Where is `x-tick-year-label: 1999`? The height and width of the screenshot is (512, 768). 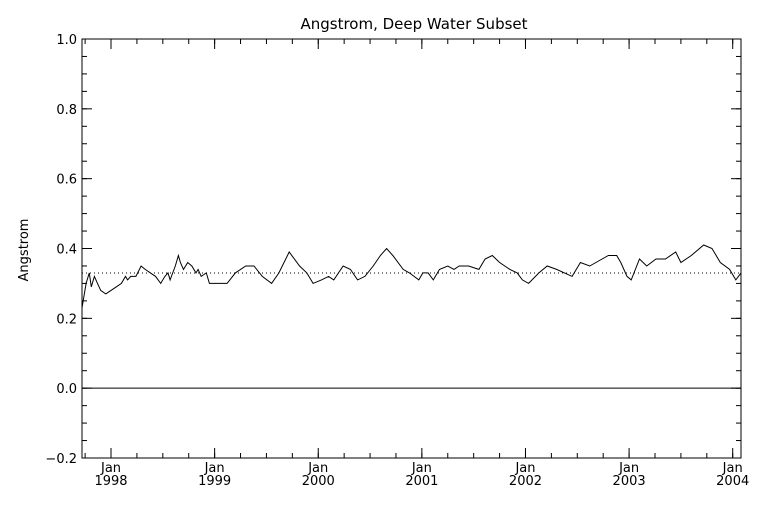
x-tick-year-label: 1999 is located at coordinates (214, 481).